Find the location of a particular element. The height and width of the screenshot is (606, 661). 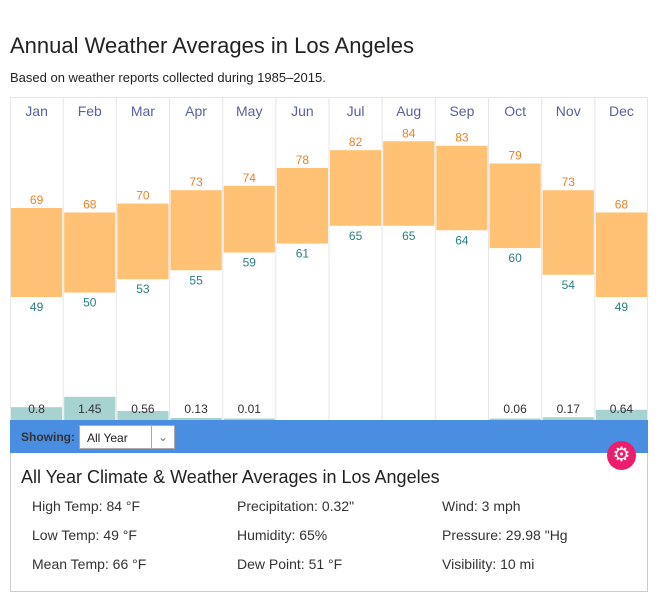

low-temp-label: 50 is located at coordinates (90, 303).